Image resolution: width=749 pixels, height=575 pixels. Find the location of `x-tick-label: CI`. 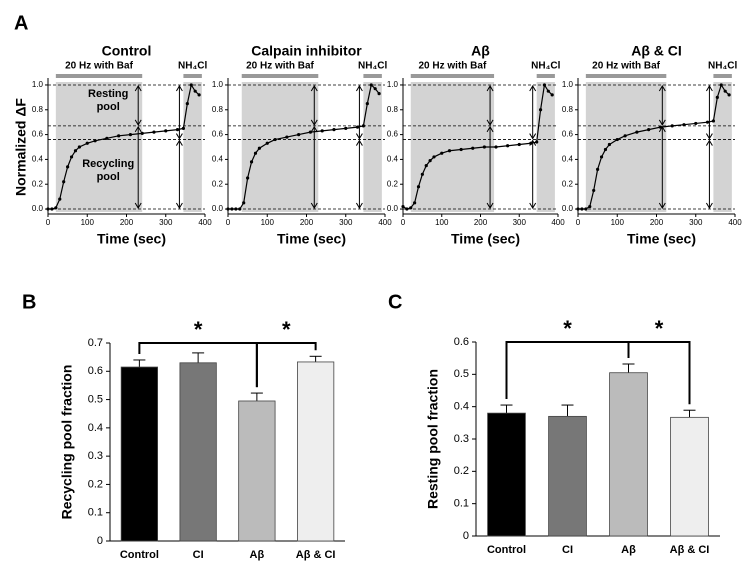

x-tick-label: CI is located at coordinates (567, 550).